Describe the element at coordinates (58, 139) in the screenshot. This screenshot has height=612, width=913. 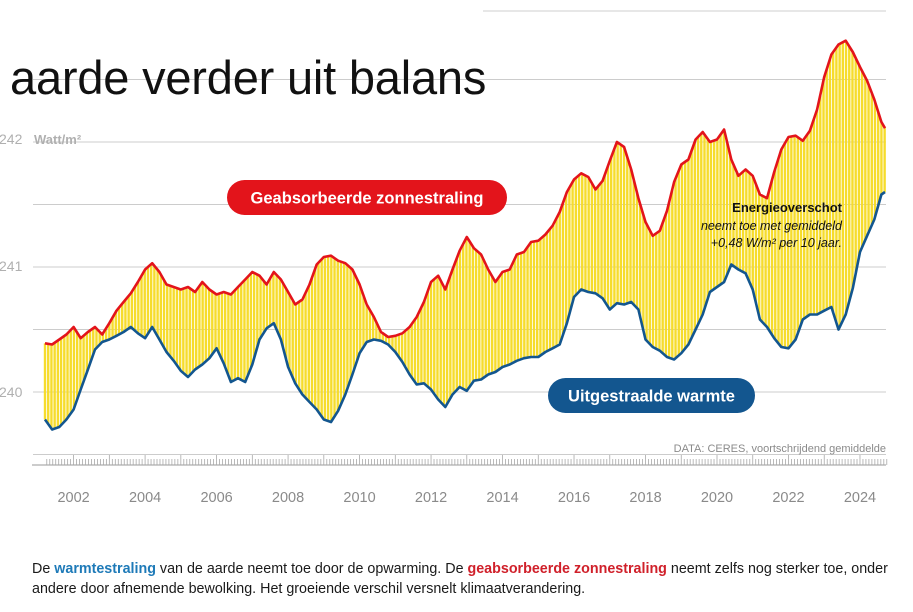
I see `y-unit-label: Watt/m²` at that location.